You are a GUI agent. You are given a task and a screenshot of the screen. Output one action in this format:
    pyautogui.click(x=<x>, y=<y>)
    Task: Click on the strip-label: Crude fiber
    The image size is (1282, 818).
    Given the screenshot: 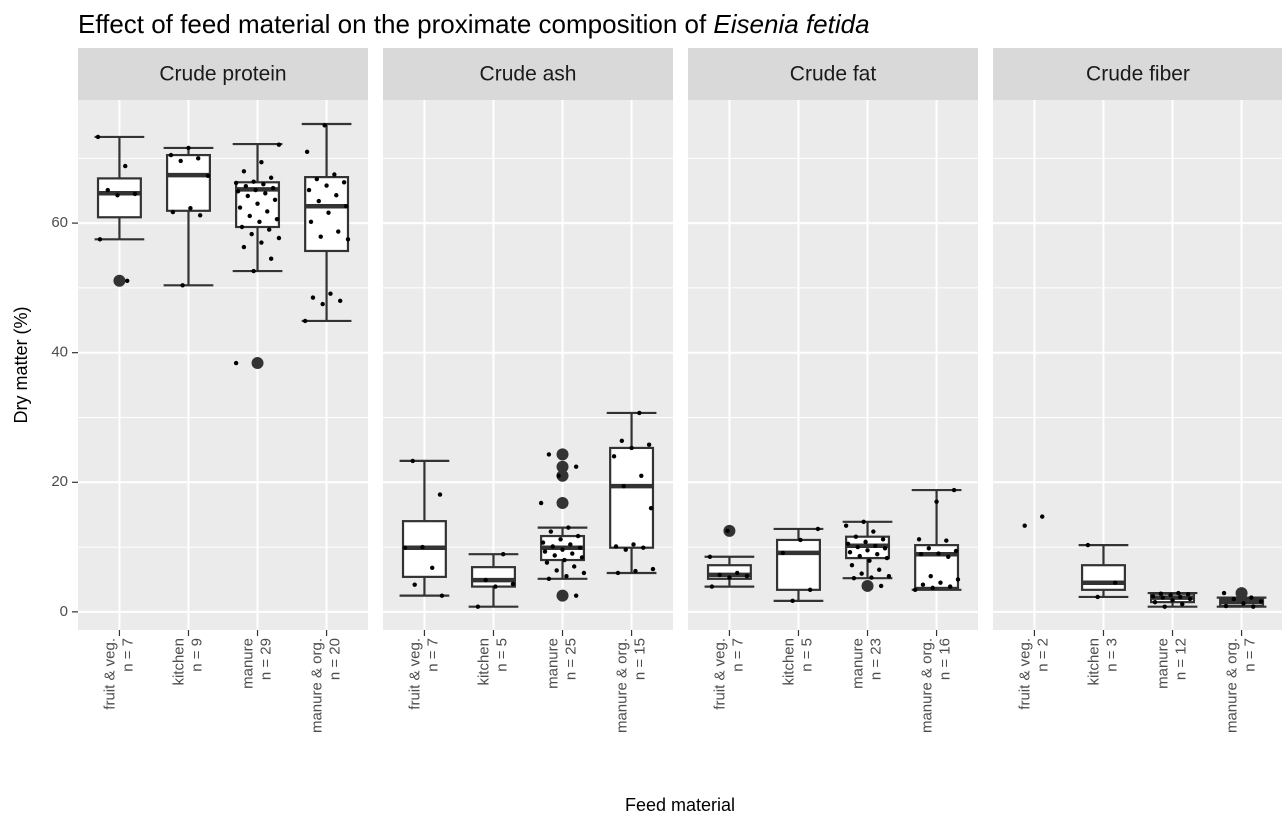 What is the action you would take?
    pyautogui.click(x=1138, y=74)
    